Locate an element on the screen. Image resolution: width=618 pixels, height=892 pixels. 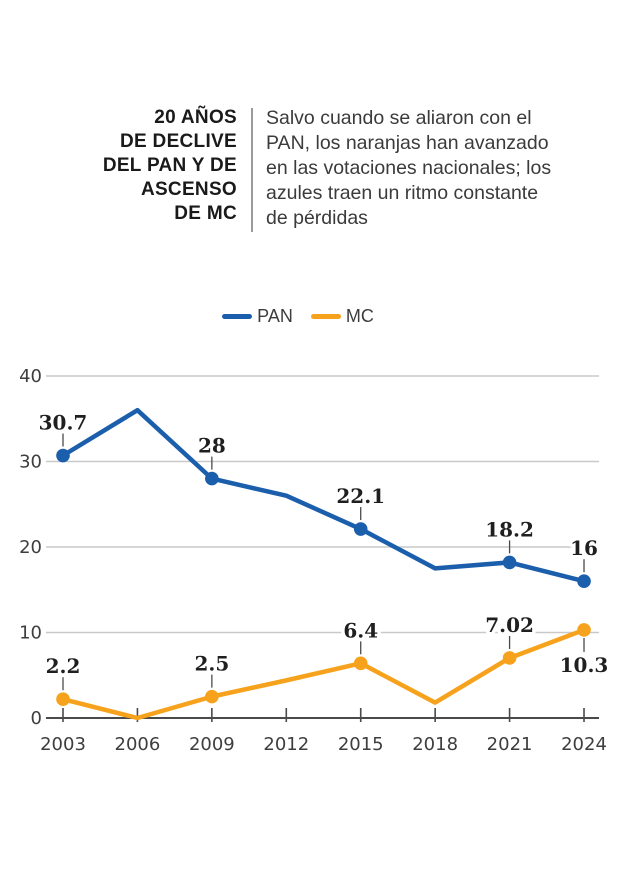
description-line: azules traen un ritmo constante is located at coordinates (402, 193).